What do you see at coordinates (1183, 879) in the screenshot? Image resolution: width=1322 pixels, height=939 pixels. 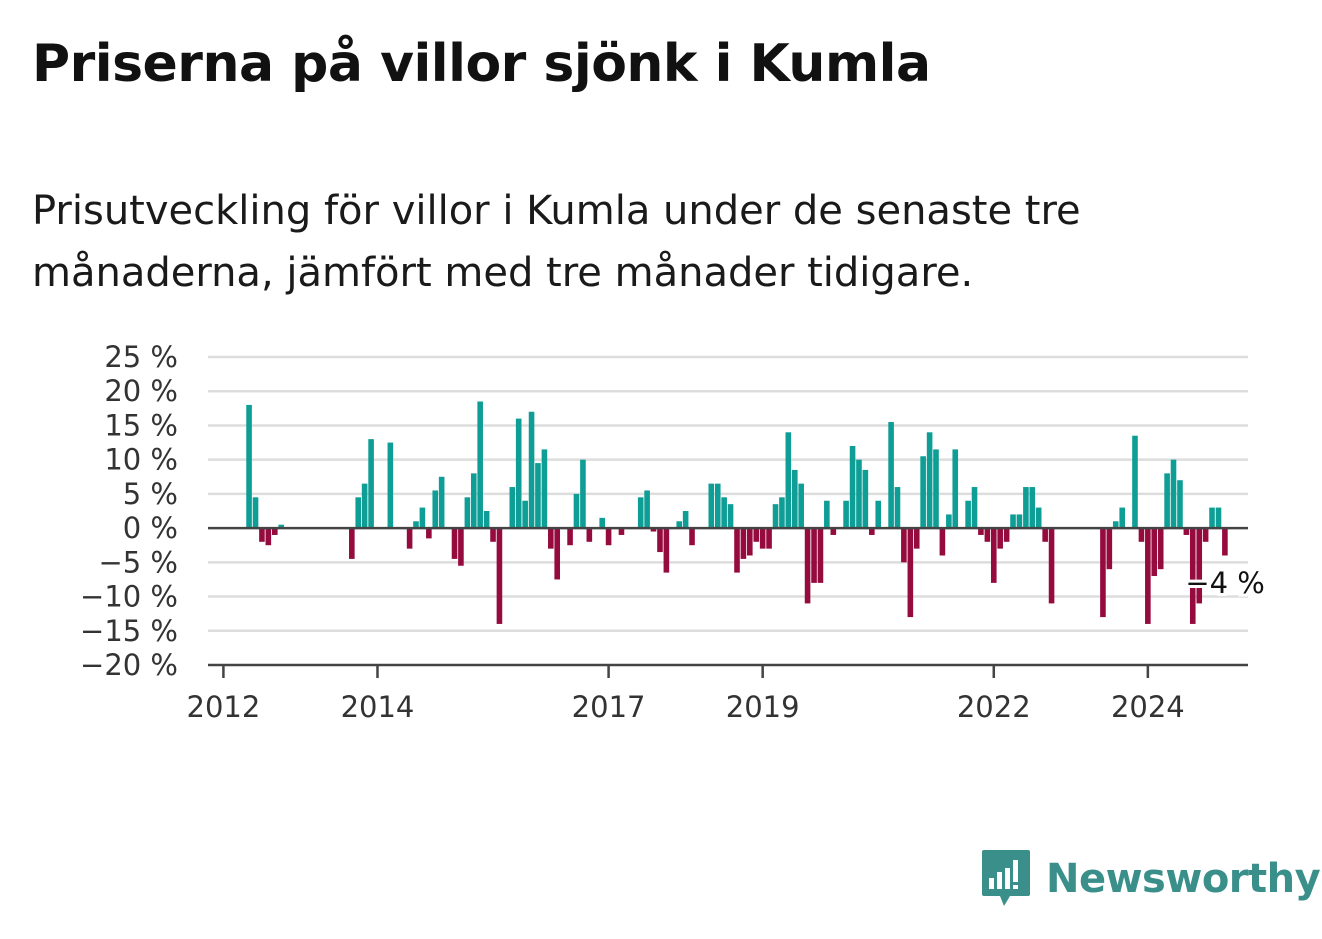 I see `brand-name: Newsworthy` at bounding box center [1183, 879].